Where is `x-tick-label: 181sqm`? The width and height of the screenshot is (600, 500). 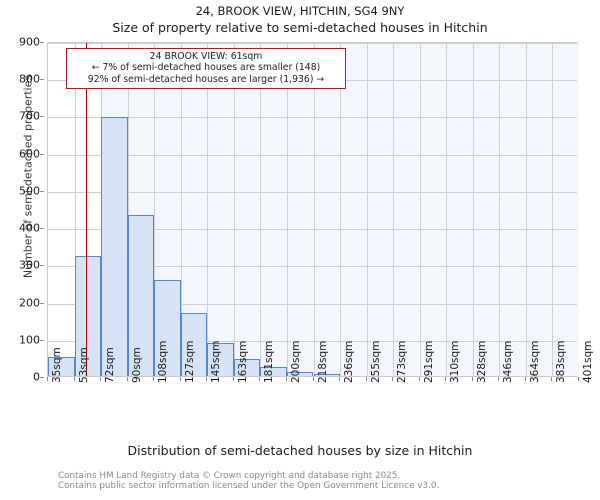
x-tick-label: 181sqm is located at coordinates (269, 361).